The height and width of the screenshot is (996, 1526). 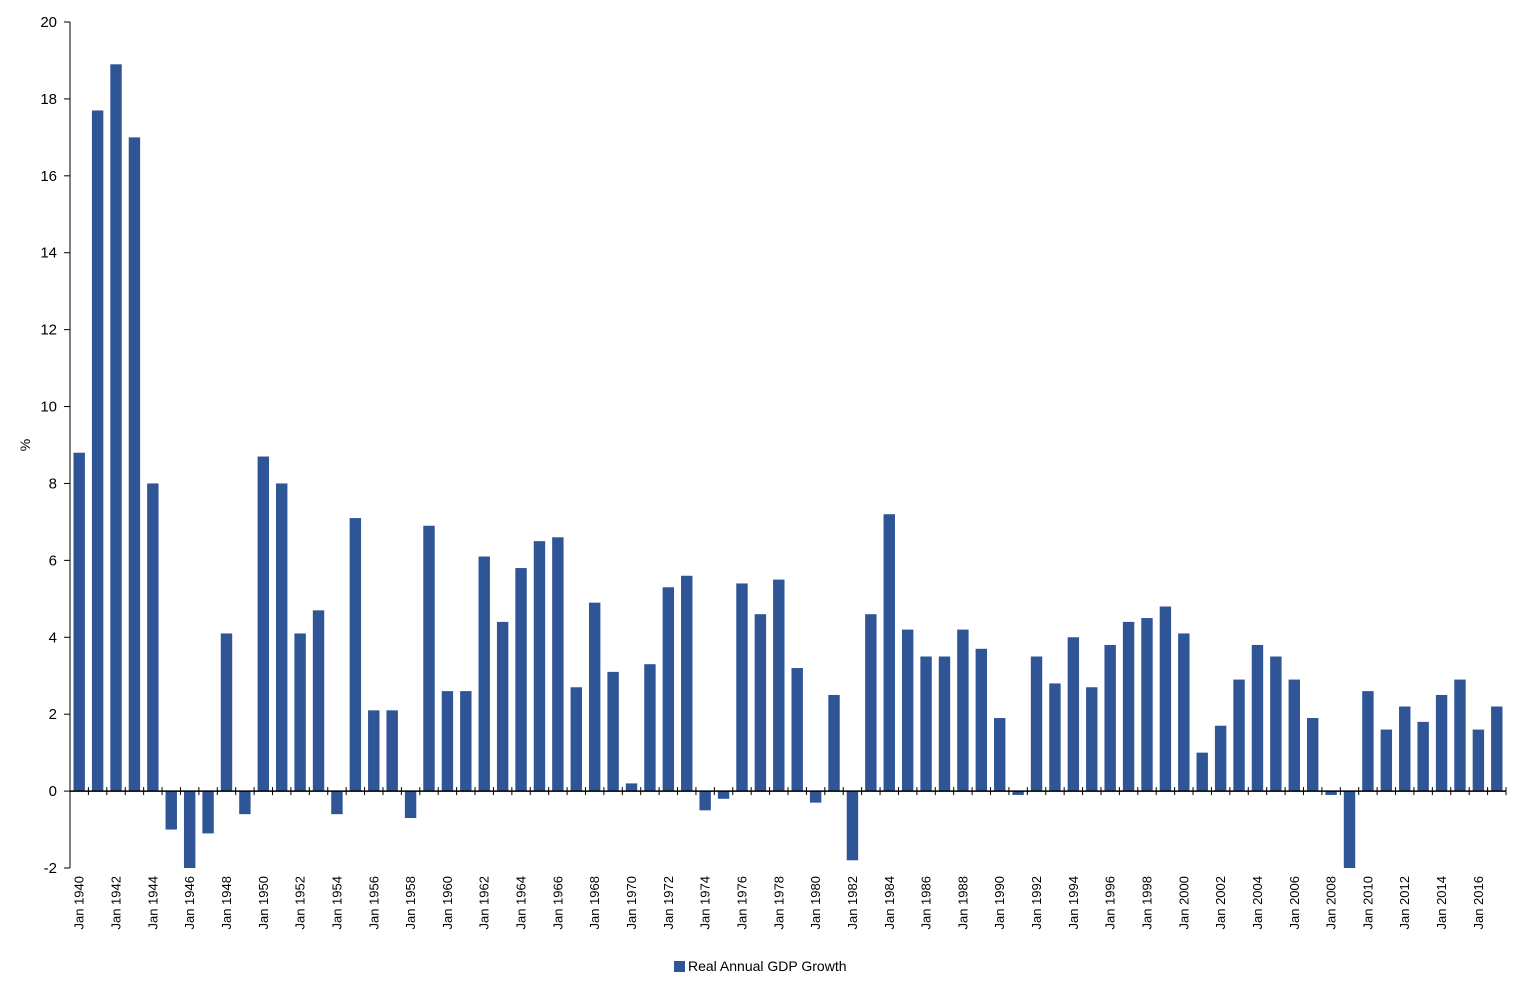 What do you see at coordinates (373, 903) in the screenshot?
I see `x-tick-label: Jan 1956` at bounding box center [373, 903].